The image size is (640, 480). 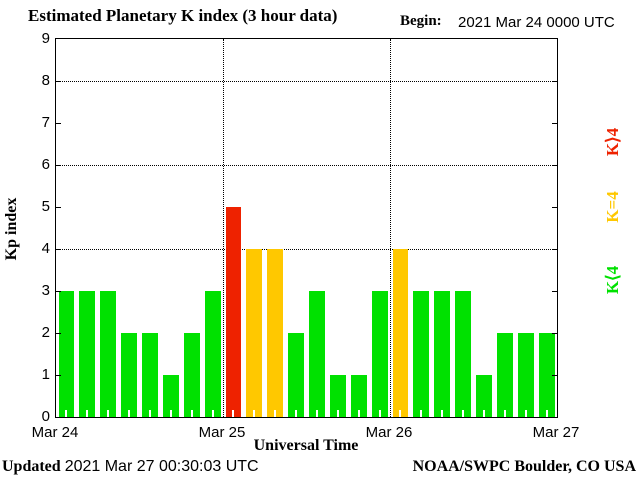 What do you see at coordinates (306, 445) in the screenshot?
I see `x-axis-title: Universal Time` at bounding box center [306, 445].